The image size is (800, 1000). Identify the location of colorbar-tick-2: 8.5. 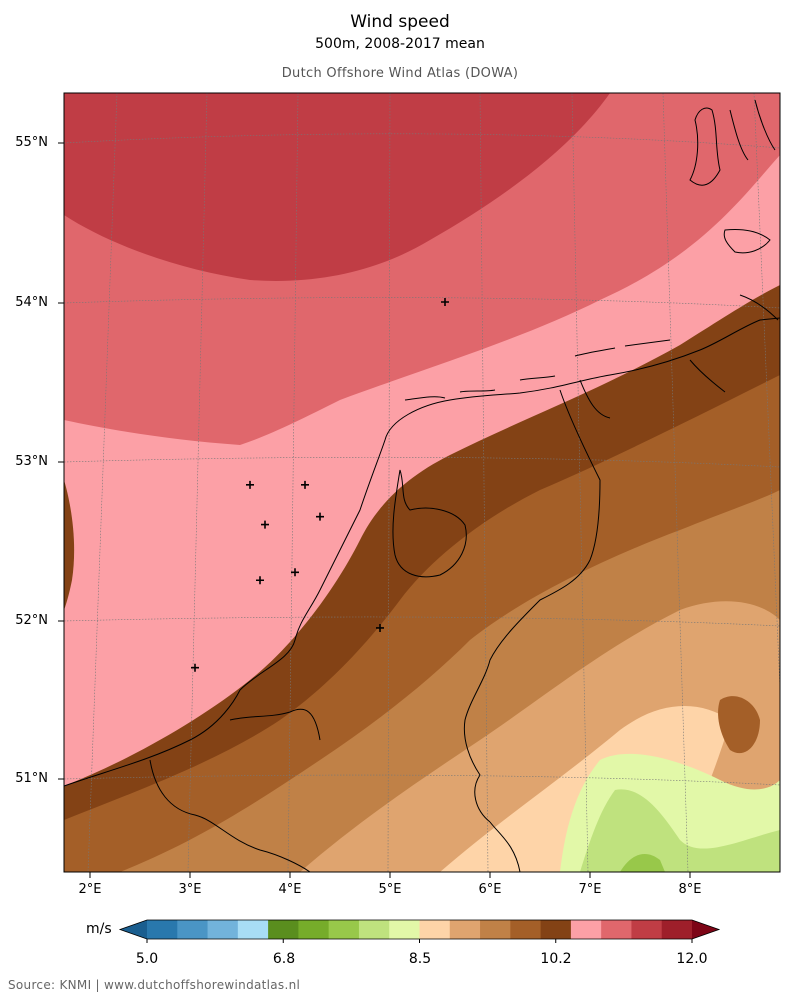
(420, 959).